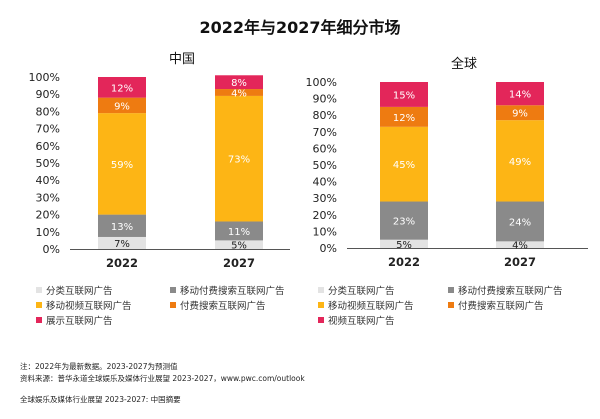  I want to click on data-label: 49%, so click(520, 162).